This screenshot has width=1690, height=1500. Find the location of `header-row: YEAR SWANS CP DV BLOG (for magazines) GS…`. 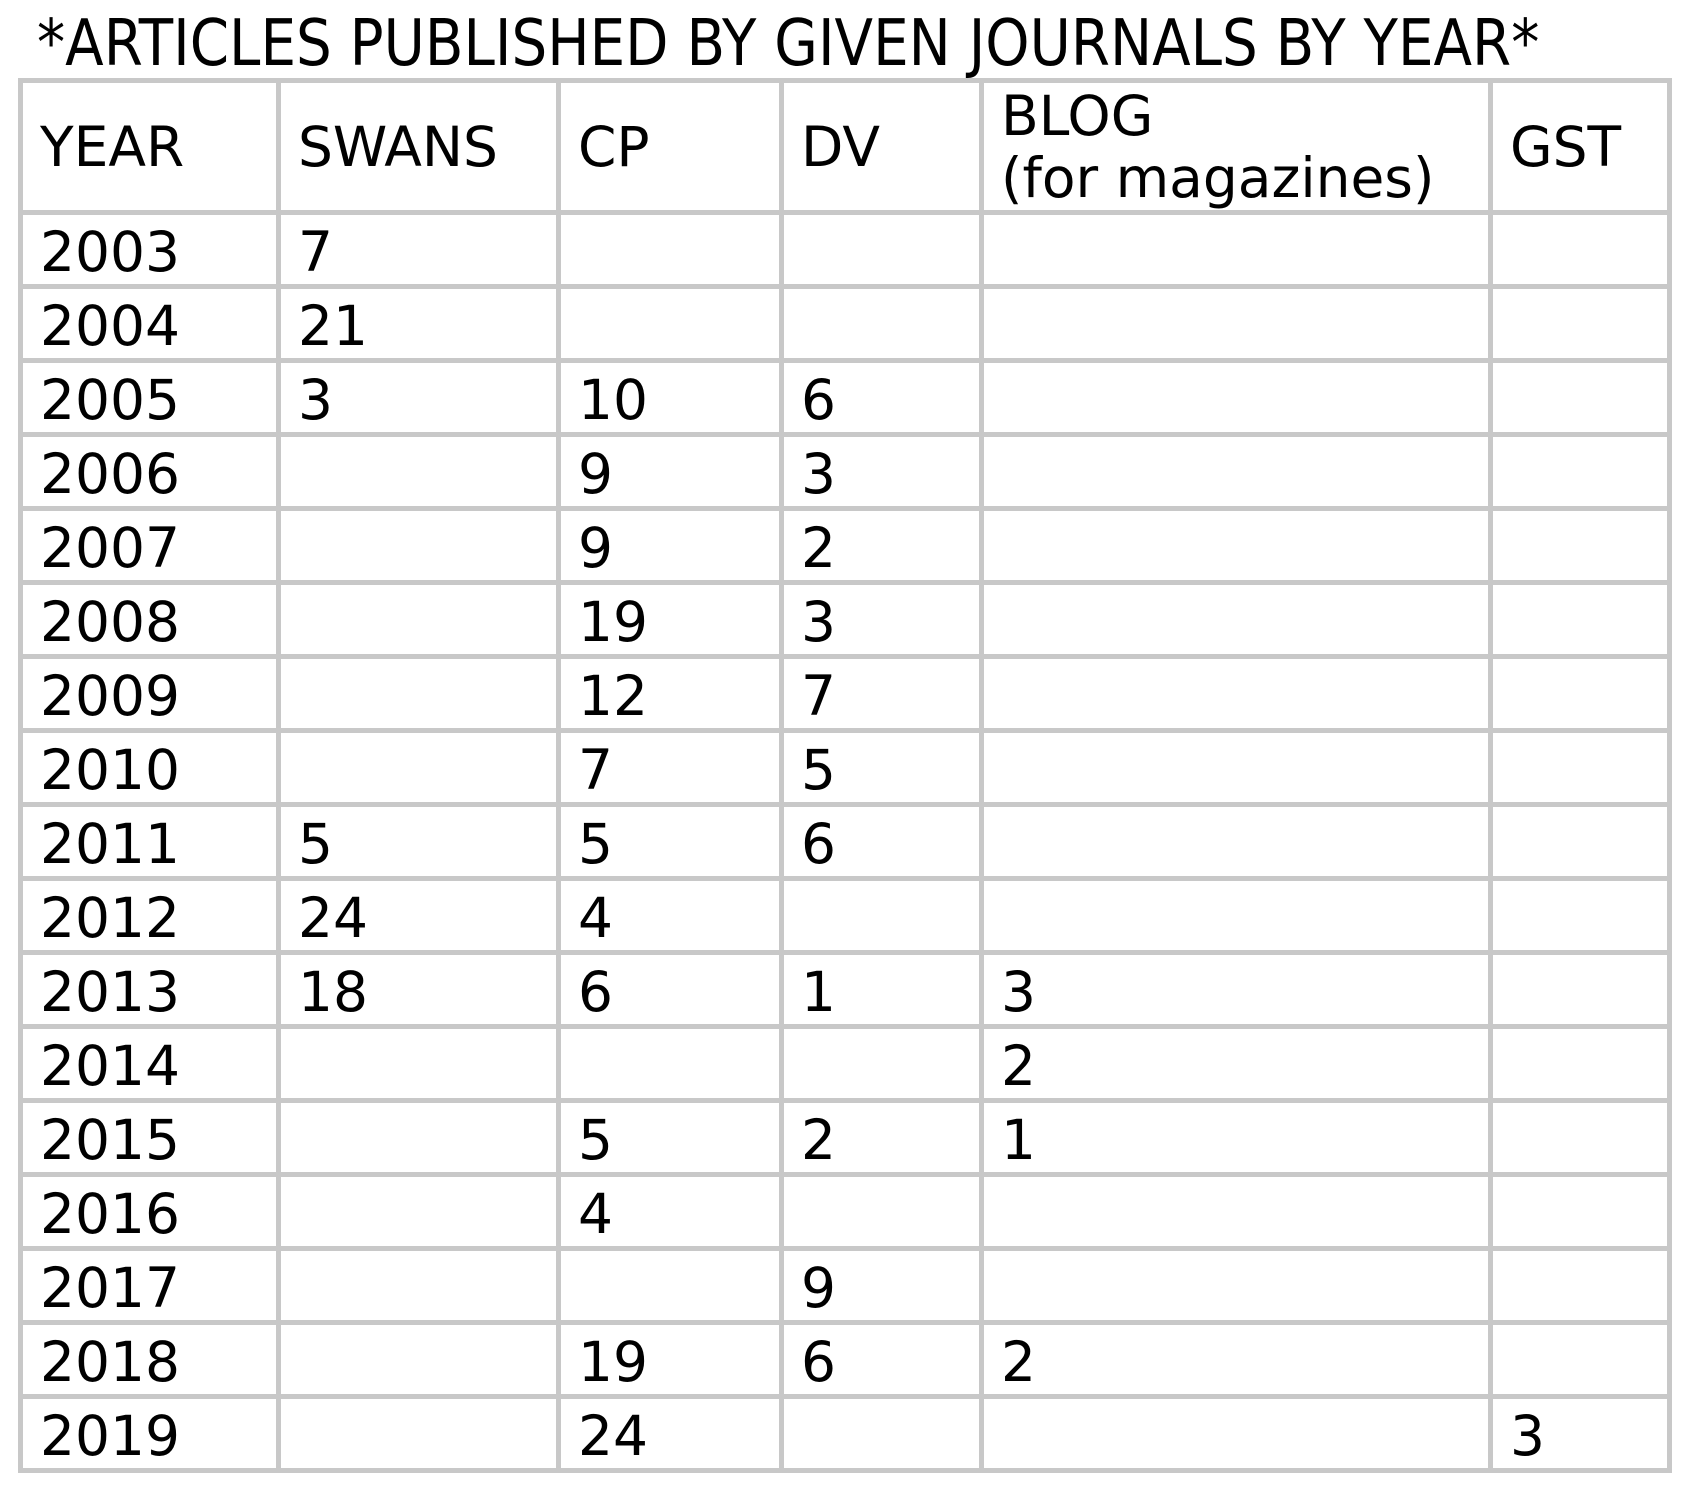

header-row: YEAR SWANS CP DV BLOG (for magazines) GS… is located at coordinates (845, 146).